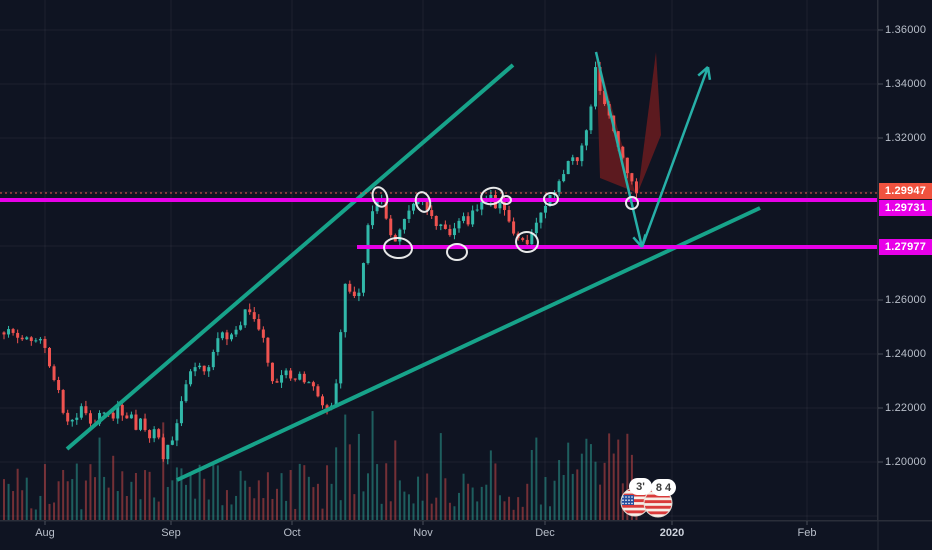  What do you see at coordinates (905, 208) in the screenshot?
I see `resistance-price-badge: 1.29731` at bounding box center [905, 208].